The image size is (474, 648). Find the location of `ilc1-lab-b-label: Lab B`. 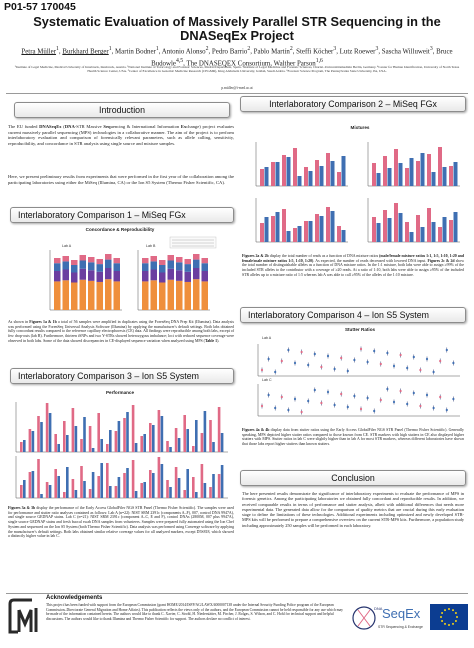

ilc1-lab-b-label: Lab B is located at coordinates (151, 246).